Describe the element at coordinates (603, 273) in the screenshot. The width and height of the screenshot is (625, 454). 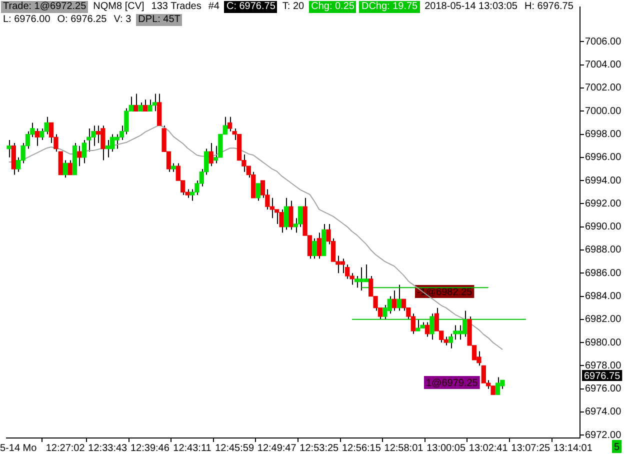
I see `y-tick-label: 6986.00` at that location.